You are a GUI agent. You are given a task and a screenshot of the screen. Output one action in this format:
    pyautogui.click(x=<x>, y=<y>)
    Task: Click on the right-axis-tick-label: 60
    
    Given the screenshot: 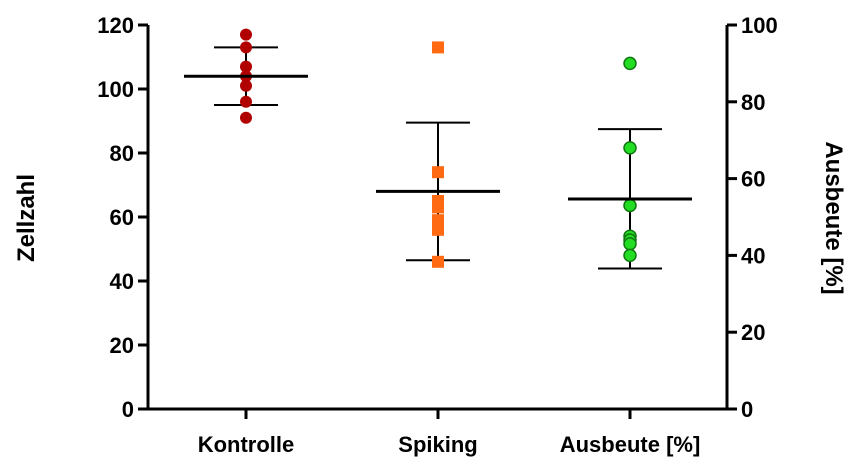 What is the action you would take?
    pyautogui.click(x=753, y=179)
    